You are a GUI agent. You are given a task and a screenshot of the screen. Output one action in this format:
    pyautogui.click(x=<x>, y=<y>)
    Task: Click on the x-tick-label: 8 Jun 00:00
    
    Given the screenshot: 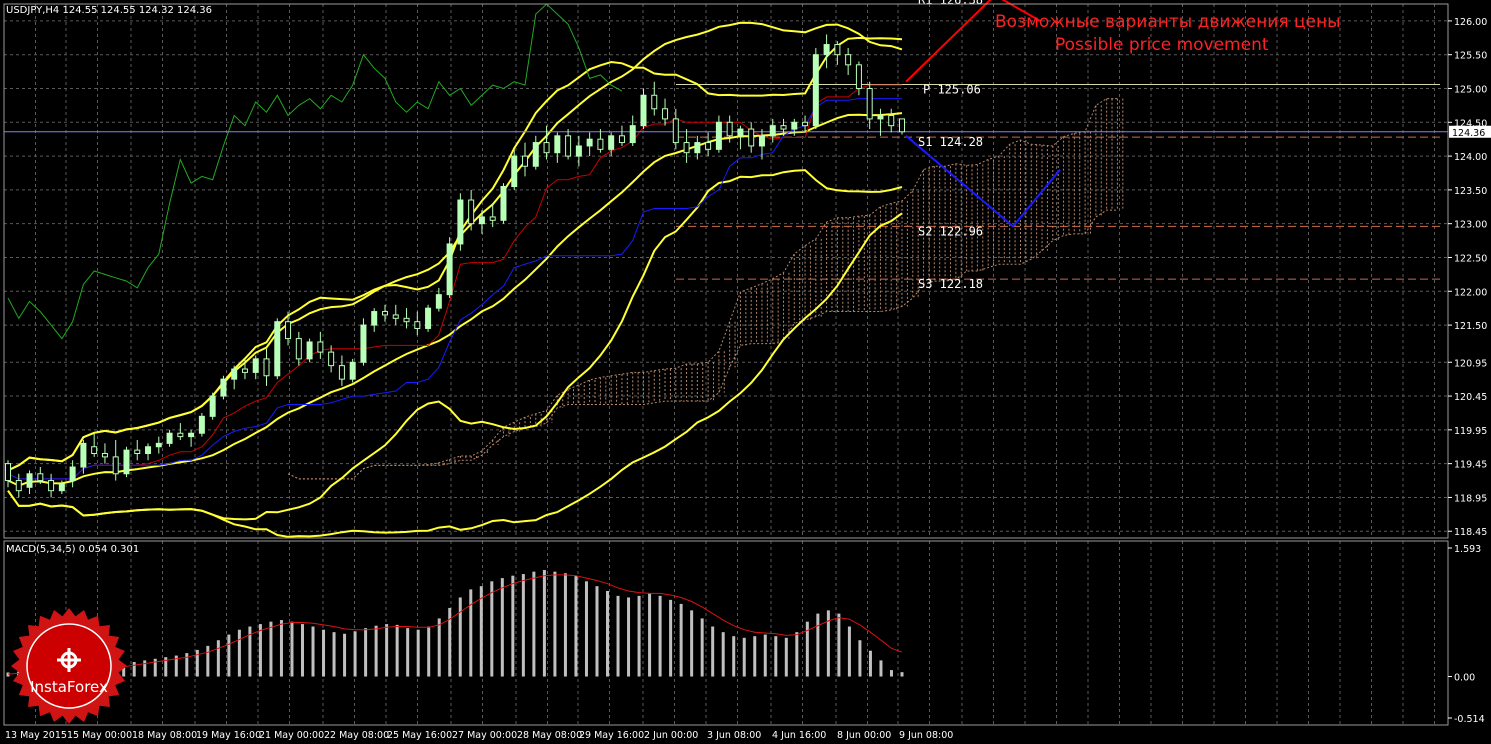 What is the action you would take?
    pyautogui.click(x=864, y=735)
    